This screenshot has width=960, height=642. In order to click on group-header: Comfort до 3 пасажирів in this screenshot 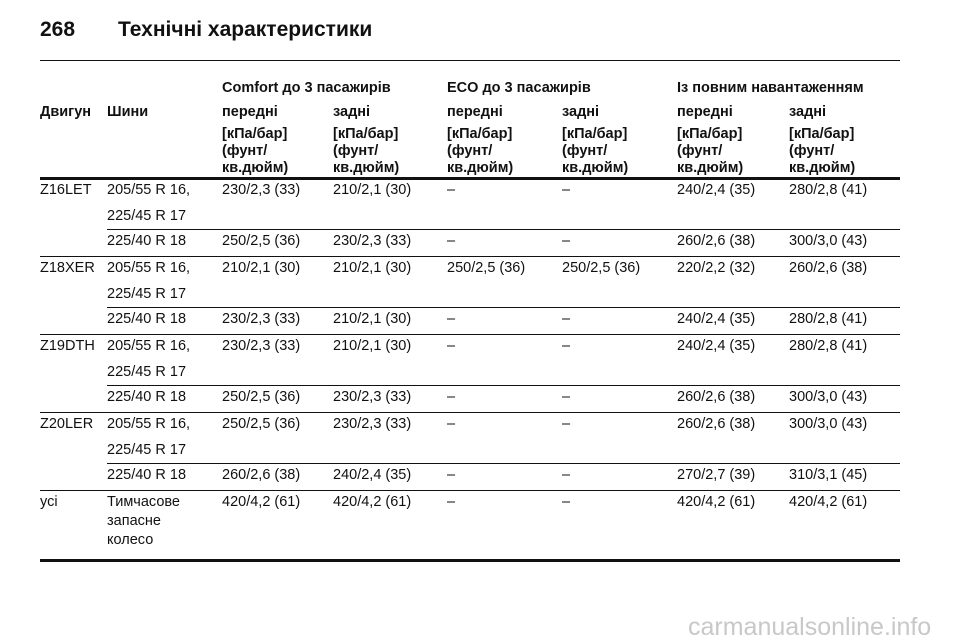, I will do `click(306, 88)`.